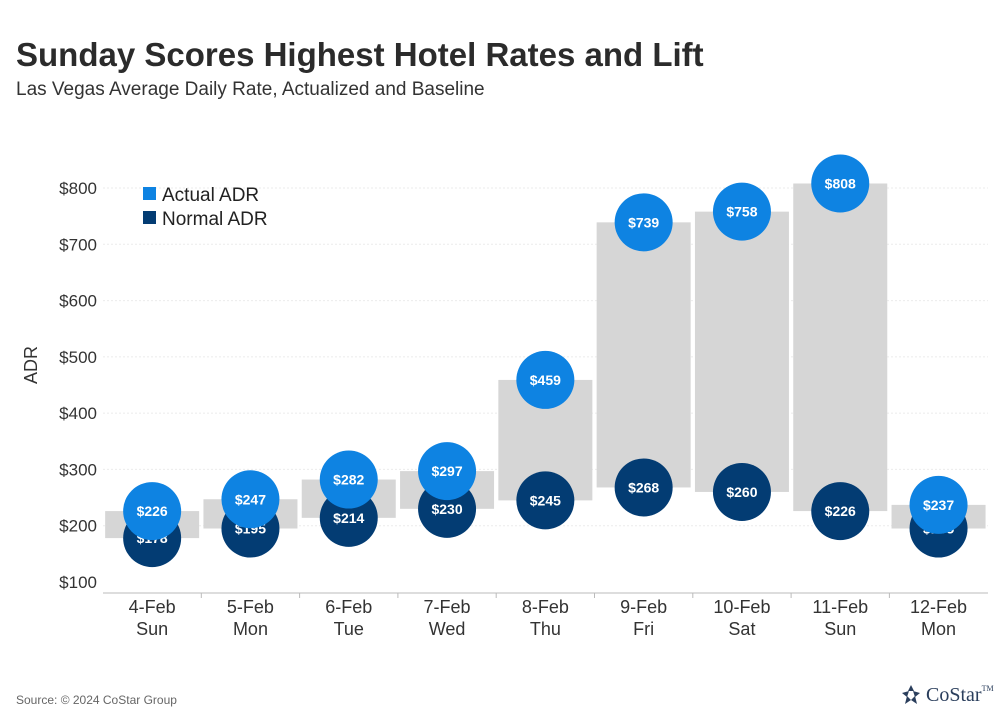 Image resolution: width=1000 pixels, height=720 pixels. I want to click on x-tick-date: 5-Feb, so click(250, 607).